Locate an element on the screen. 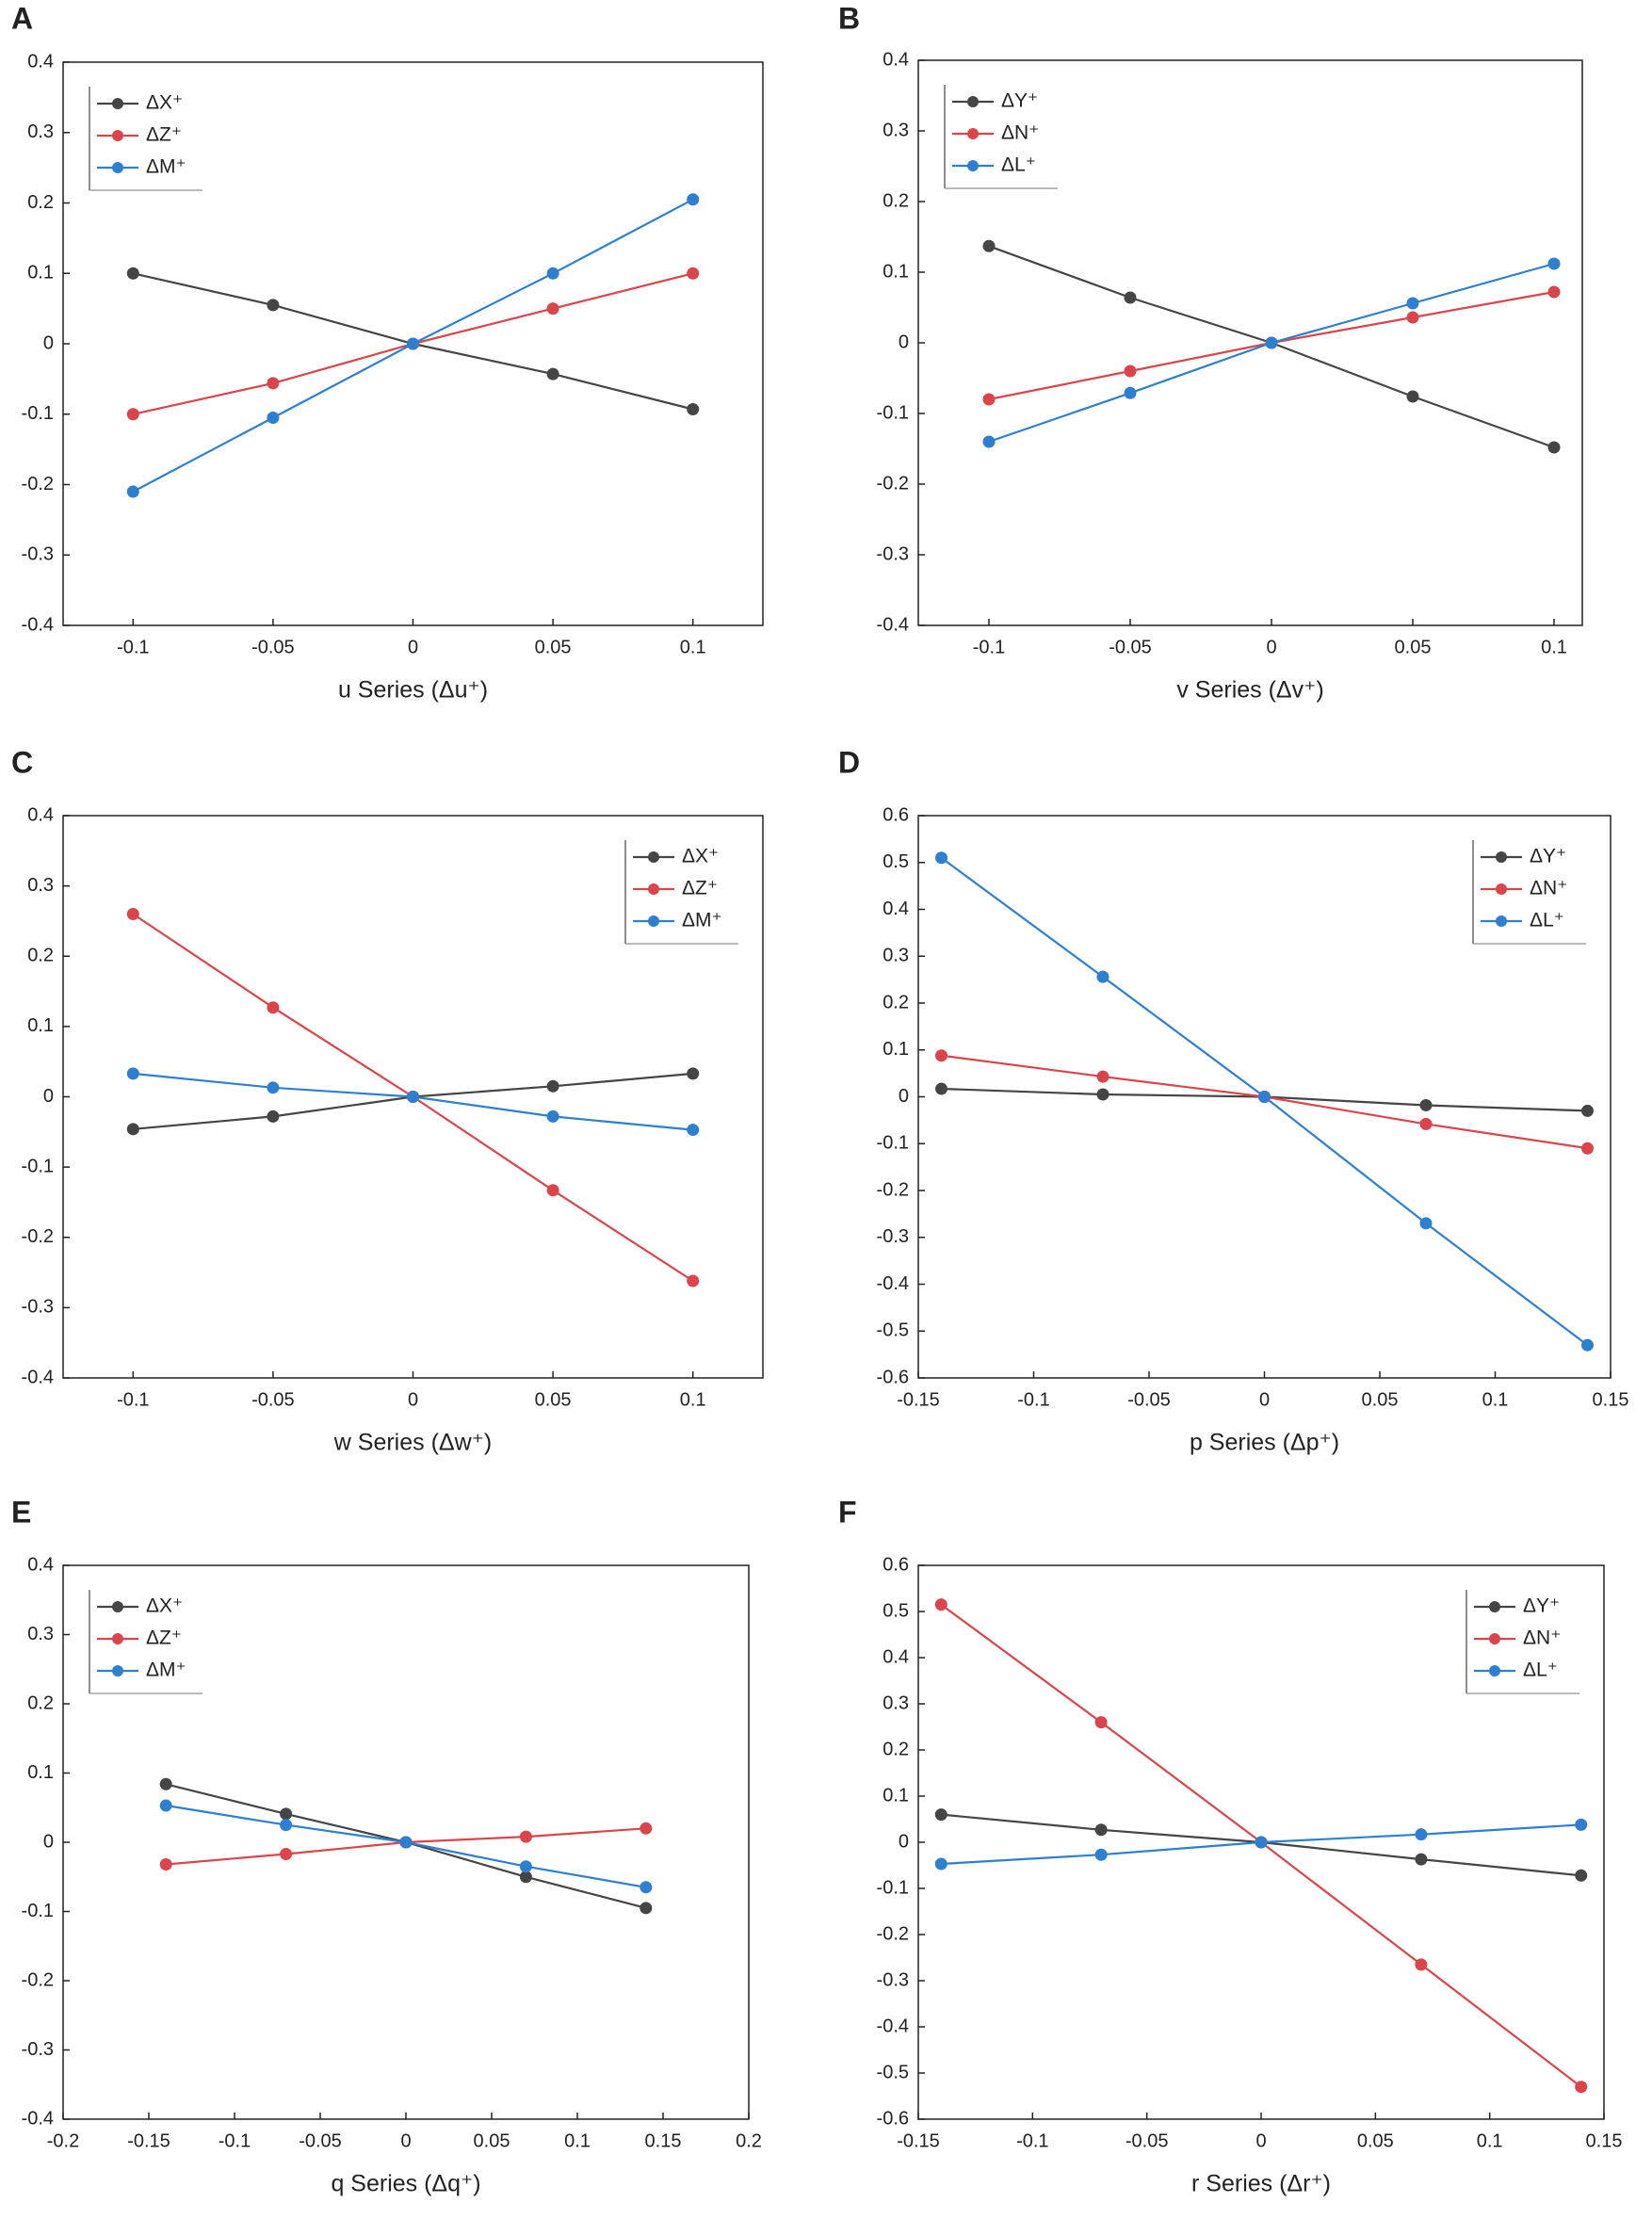 The height and width of the screenshot is (2219, 1652). x-tick-label: -0.05 is located at coordinates (1148, 2140).